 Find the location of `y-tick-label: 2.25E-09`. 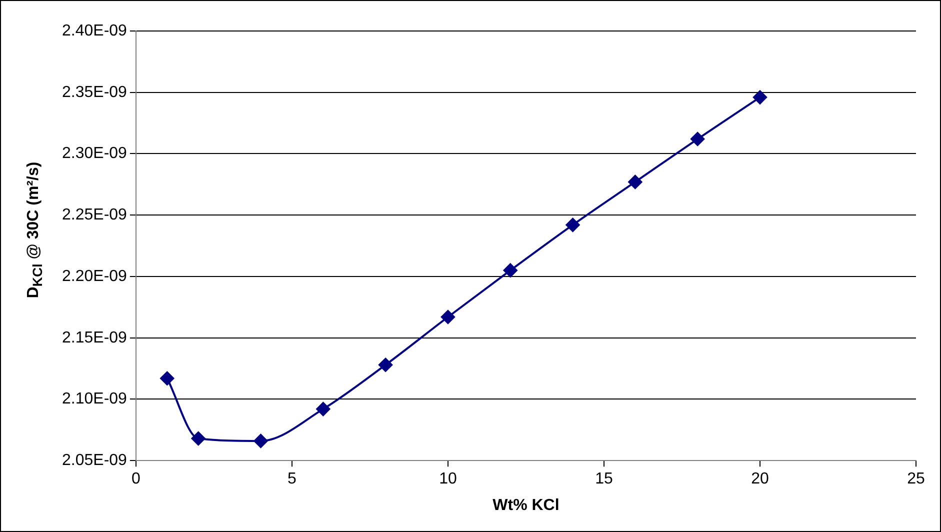

y-tick-label: 2.25E-09 is located at coordinates (95, 215).